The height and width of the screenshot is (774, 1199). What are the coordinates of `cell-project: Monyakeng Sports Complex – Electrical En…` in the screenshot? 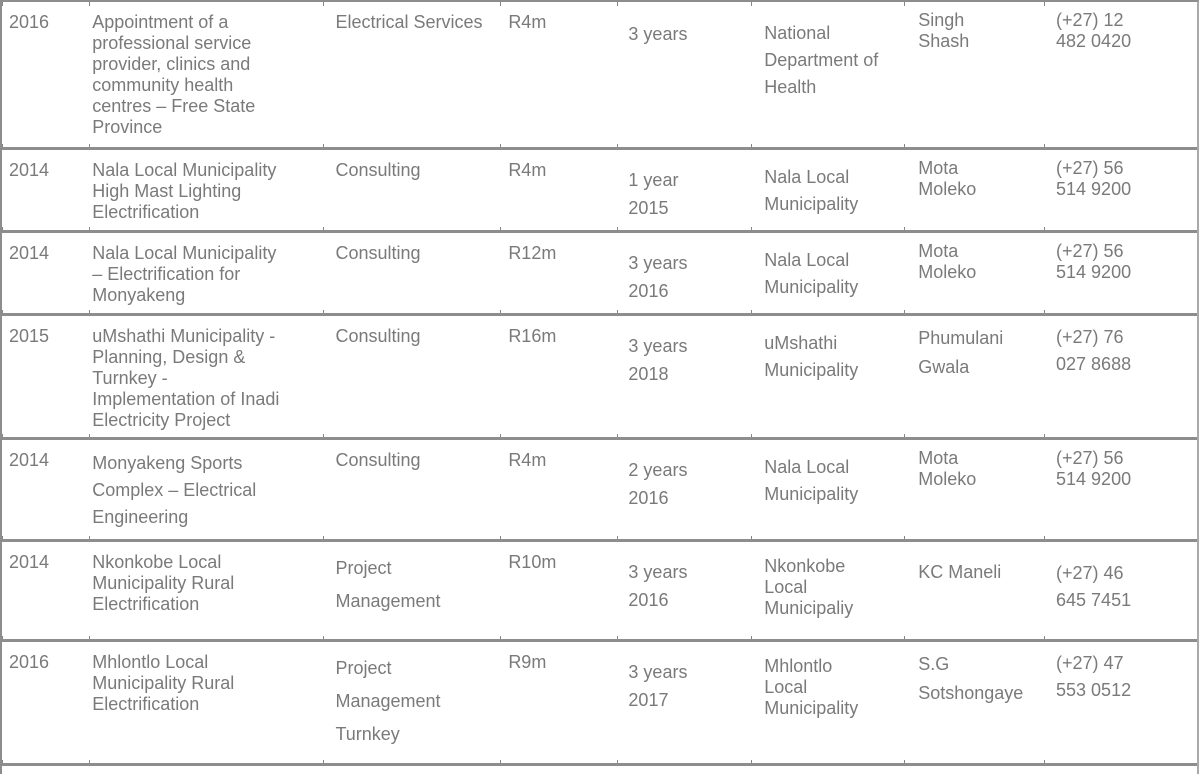 It's located at (206, 489).